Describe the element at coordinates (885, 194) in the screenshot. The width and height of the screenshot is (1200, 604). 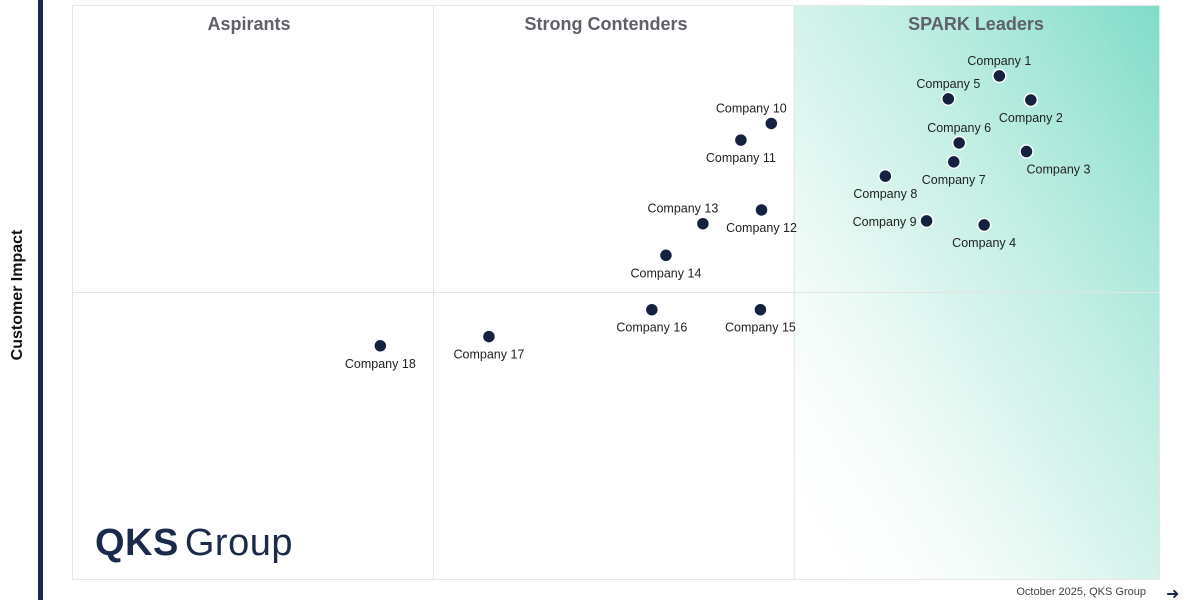
I see `company-point-label: Company 8` at that location.